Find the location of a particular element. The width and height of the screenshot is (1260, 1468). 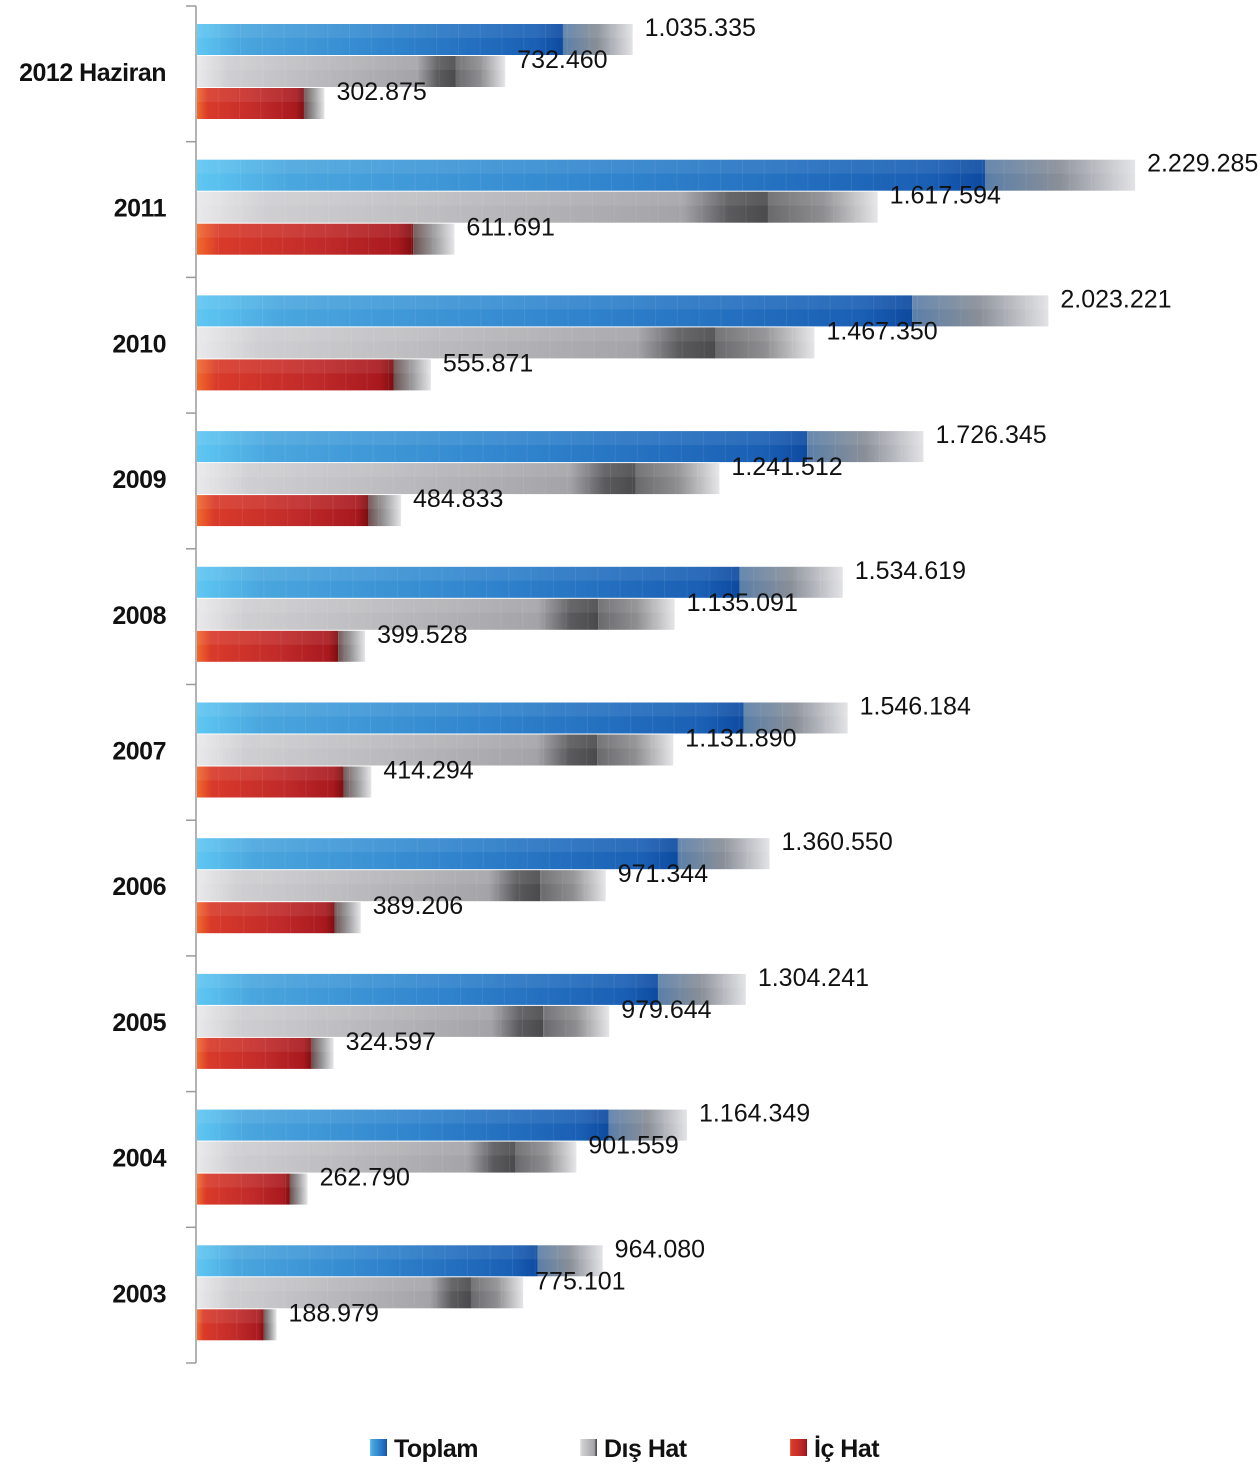

legend-label-ic-hat: İç Hat is located at coordinates (847, 1449).